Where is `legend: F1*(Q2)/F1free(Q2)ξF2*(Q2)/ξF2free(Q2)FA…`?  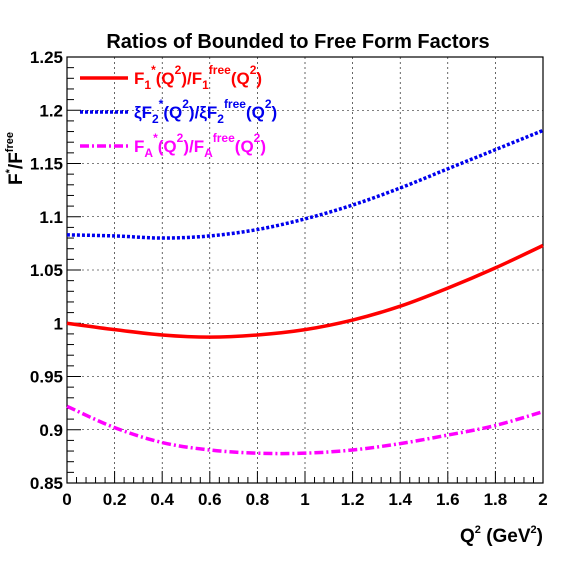
legend: F1*(Q2)/F1free(Q2)ξF2*(Q2)/ξF2free(Q2)FA… is located at coordinates (178, 111).